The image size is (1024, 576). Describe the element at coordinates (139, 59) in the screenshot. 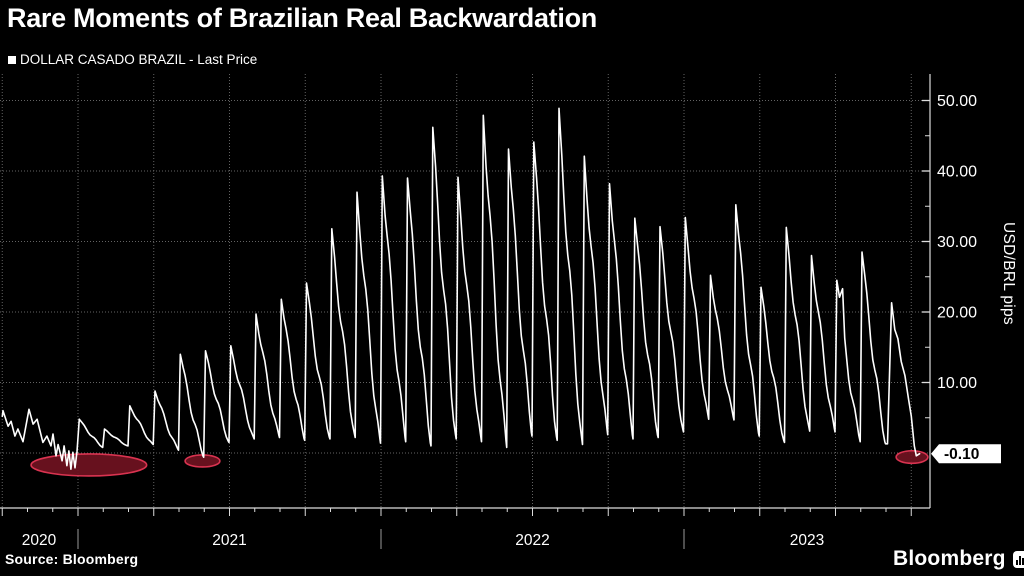

I see `legend-label: DOLLAR CASADO BRAZIL - Last Price` at that location.